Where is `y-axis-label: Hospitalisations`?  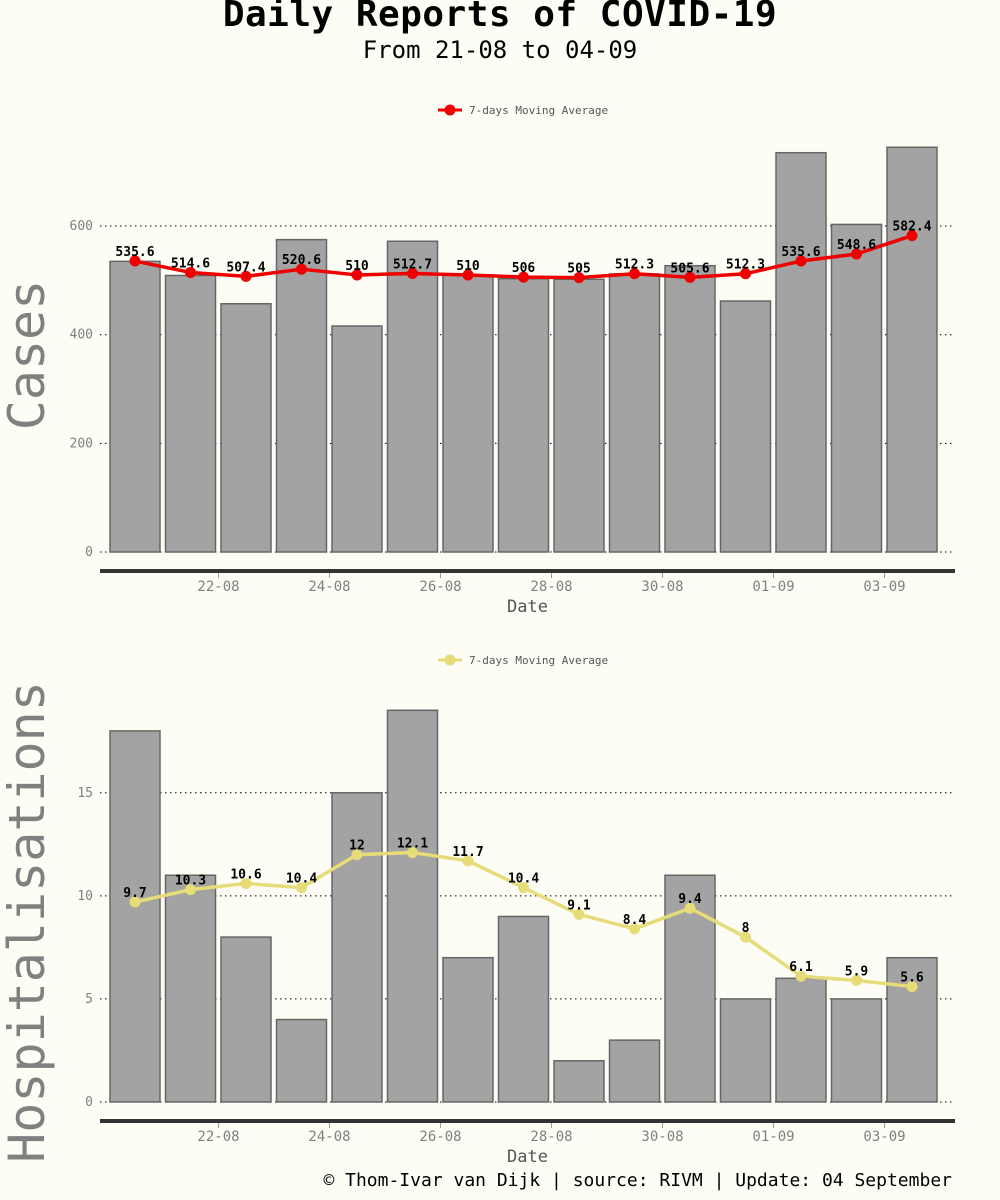 y-axis-label: Hospitalisations is located at coordinates (28, 922).